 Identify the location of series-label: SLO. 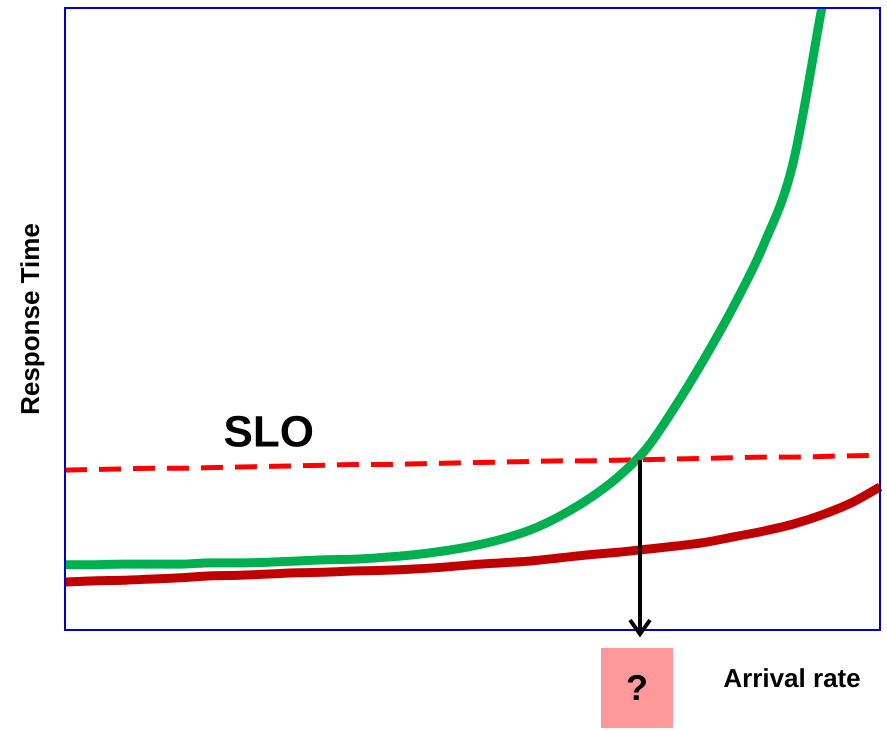
(269, 432).